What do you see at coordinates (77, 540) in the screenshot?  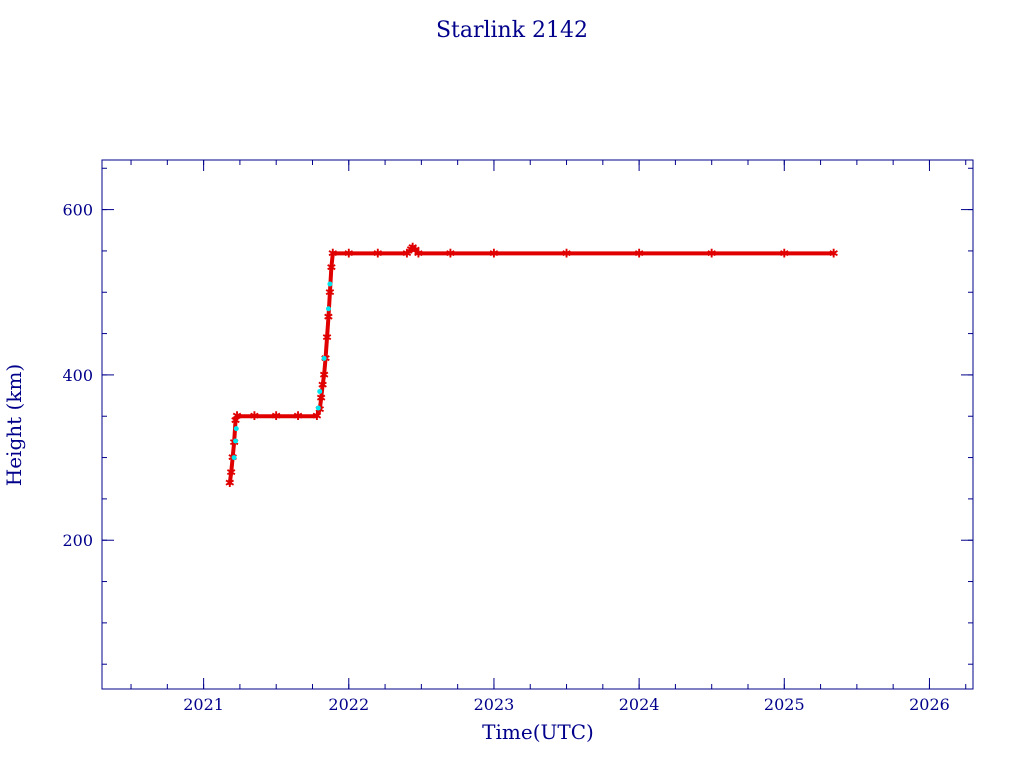 I see `y-tick-label: 200` at bounding box center [77, 540].